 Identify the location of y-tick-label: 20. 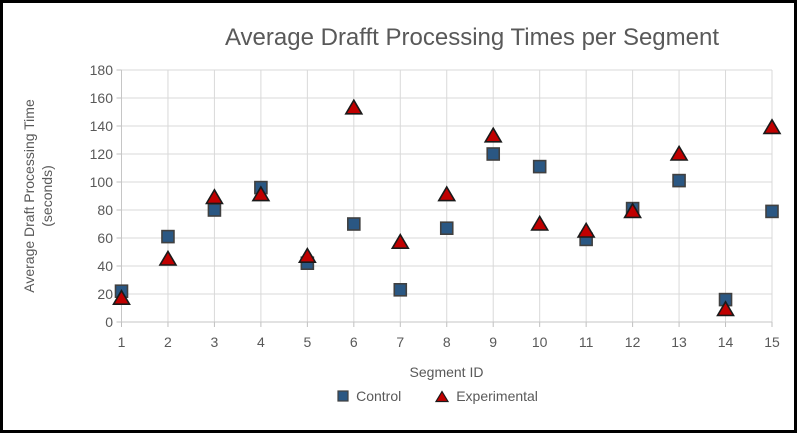
(105, 294).